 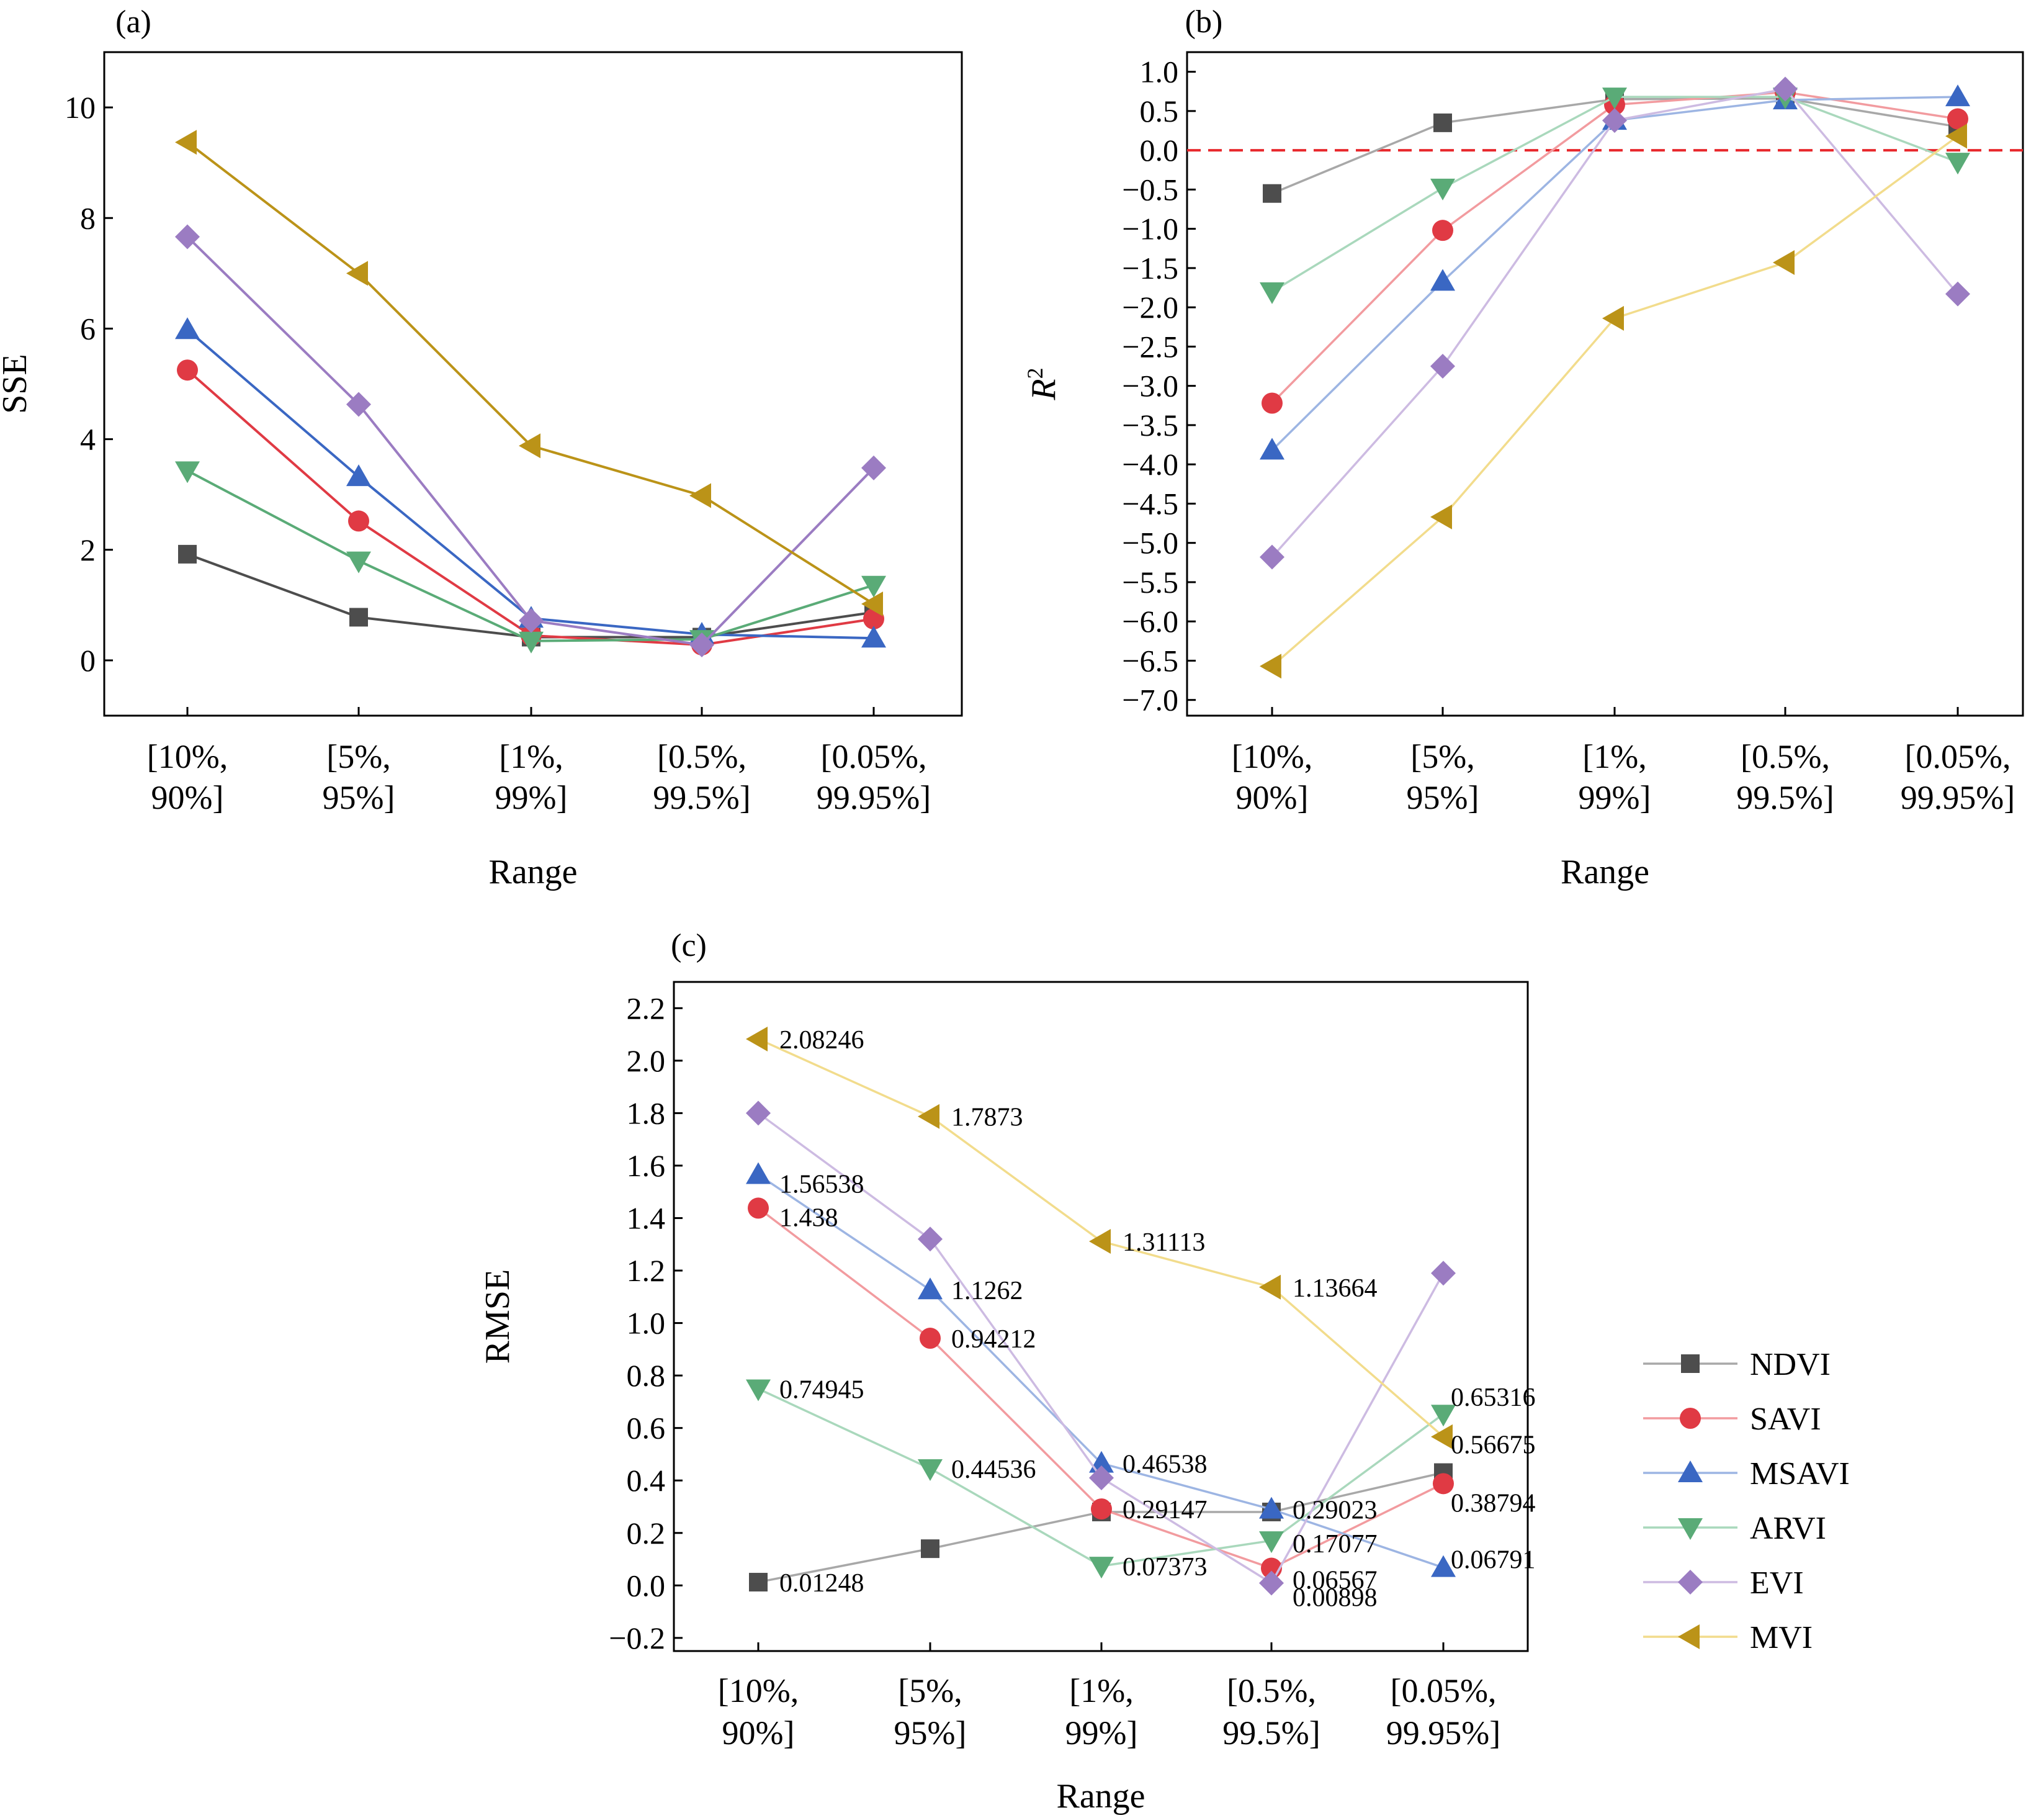 What do you see at coordinates (1150, 346) in the screenshot?
I see `y-tick-label: −2.5` at bounding box center [1150, 346].